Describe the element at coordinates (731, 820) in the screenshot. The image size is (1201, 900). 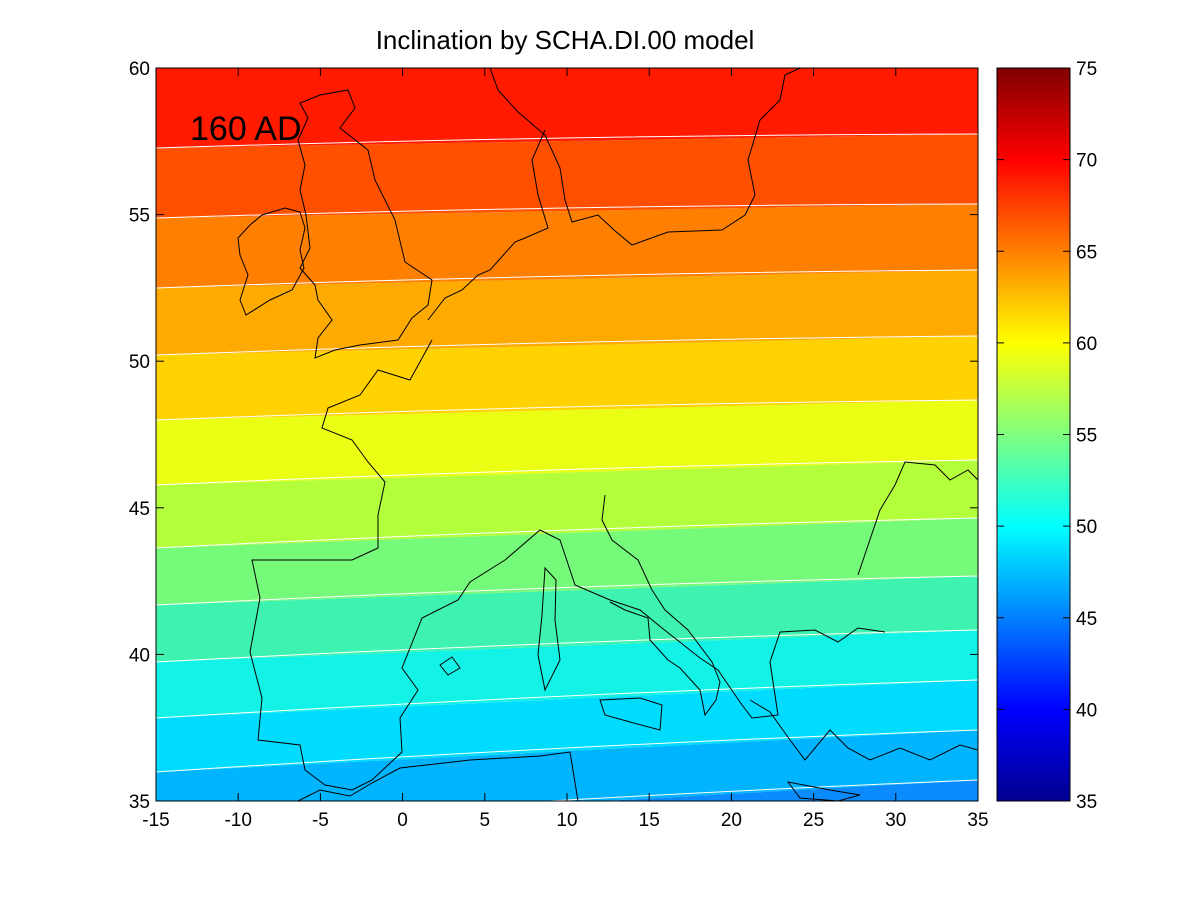
I see `x-tick-label: 20` at that location.